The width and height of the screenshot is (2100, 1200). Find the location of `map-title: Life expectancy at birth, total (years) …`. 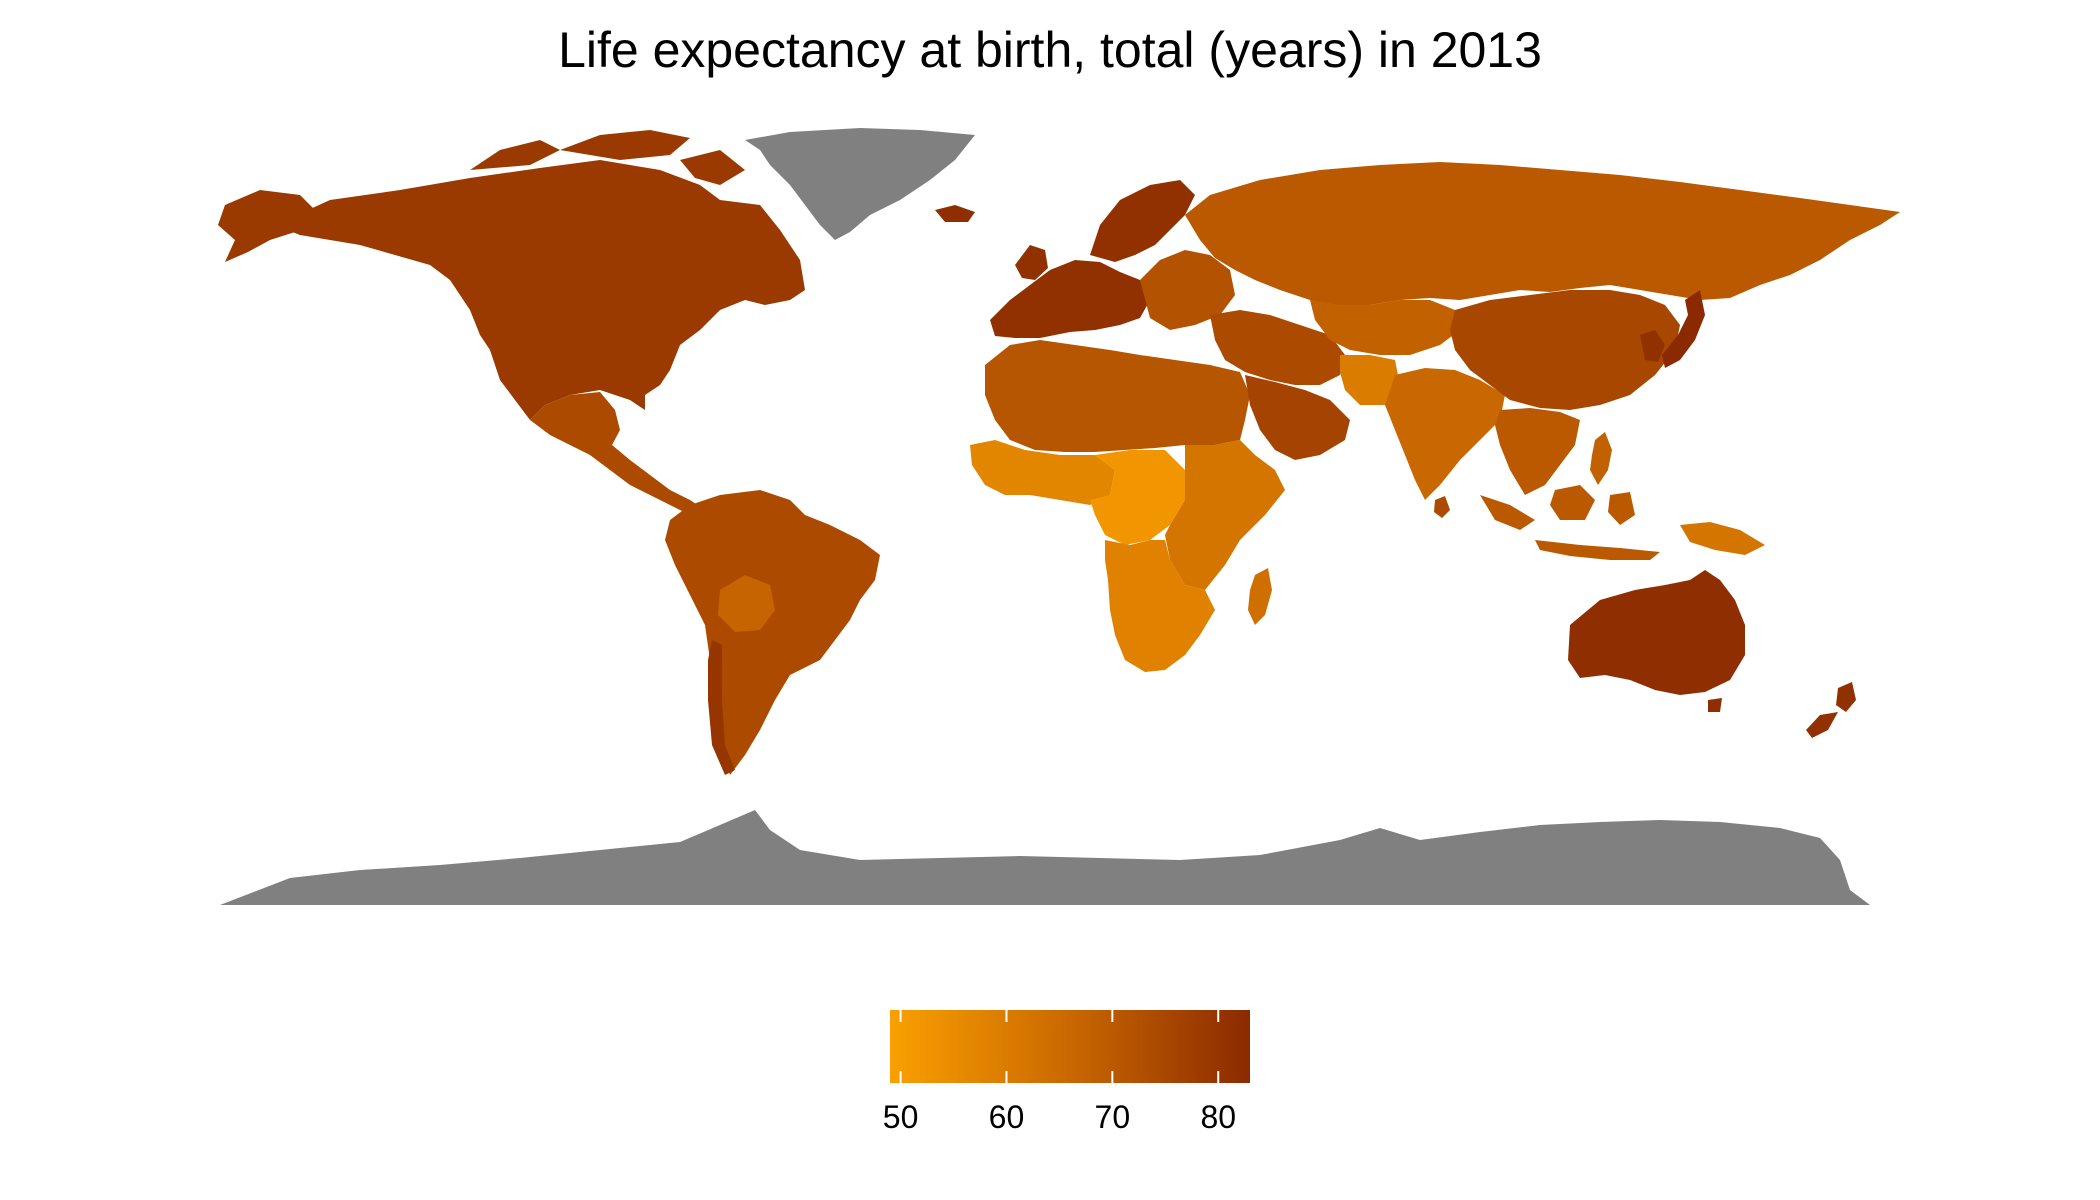

map-title: Life expectancy at birth, total (years) … is located at coordinates (1050, 50).